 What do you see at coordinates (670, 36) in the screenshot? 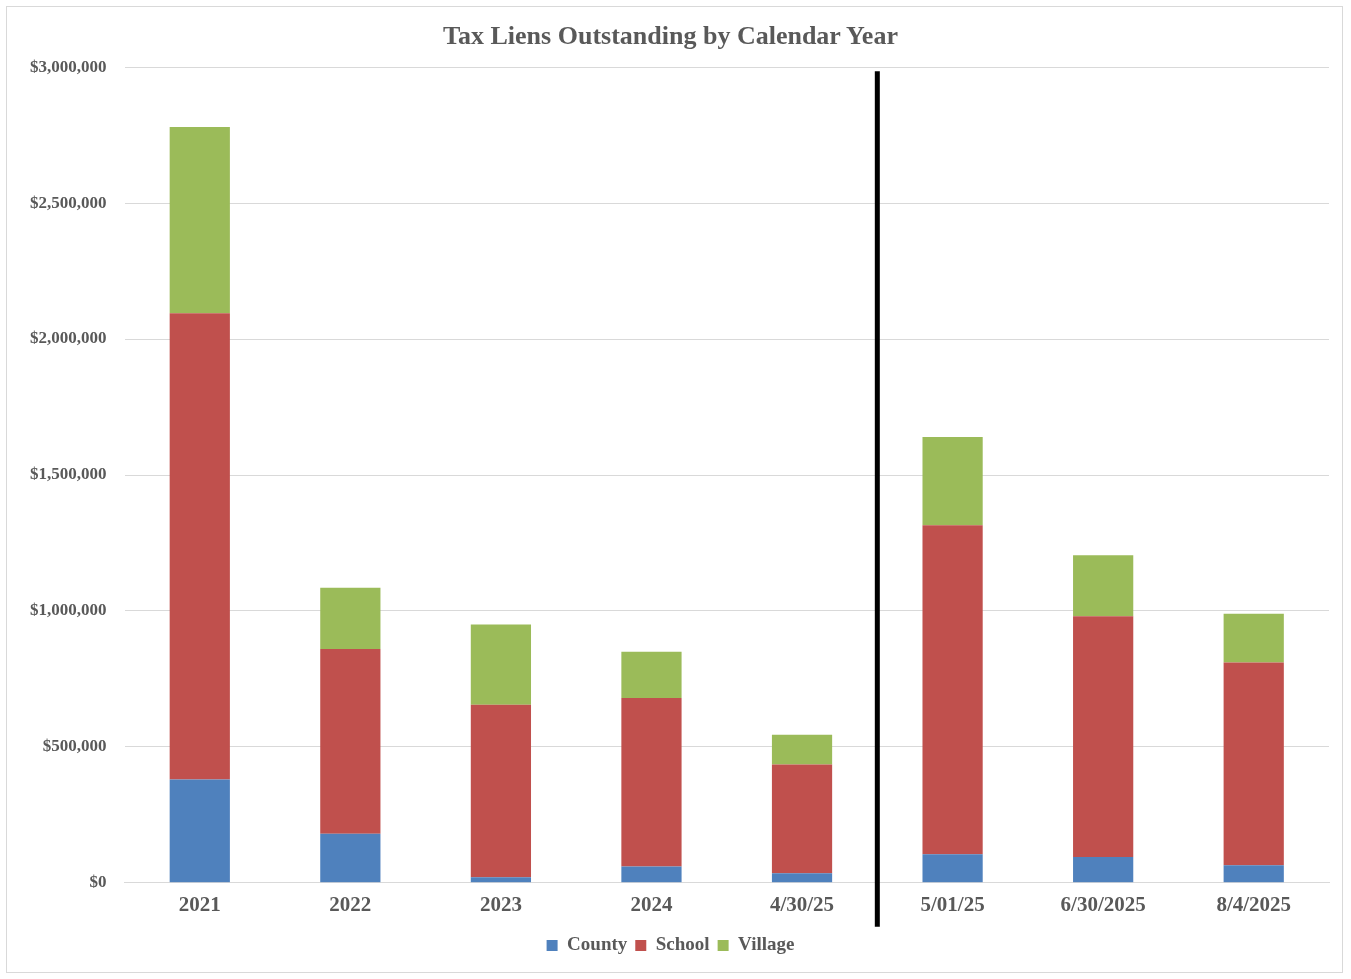
I see `chart-title: Tax Liens Outstanding by Calendar Year` at bounding box center [670, 36].